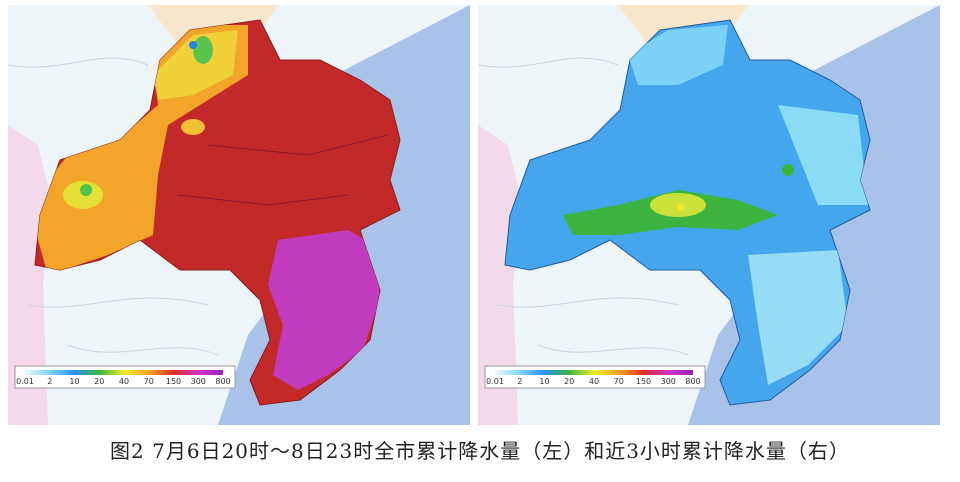  Describe the element at coordinates (480, 451) in the screenshot. I see `caption: 图2 7月6日20时～8日23时全市累计降水量（左）和近3小时累计降水量（右）` at that location.